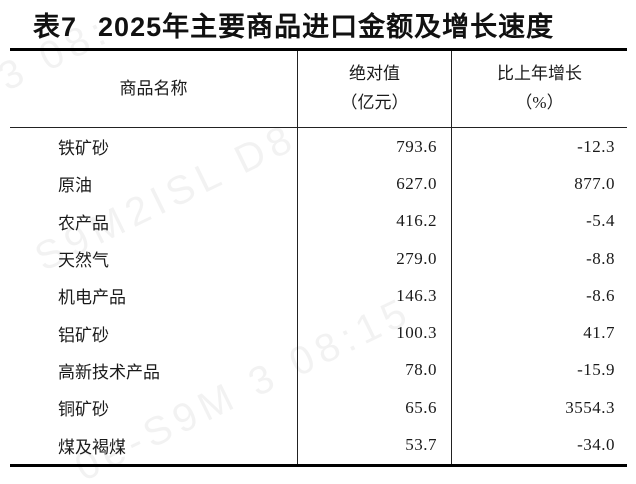  I want to click on table-row: 铝矿砂 100.3 41.7, so click(318, 333).